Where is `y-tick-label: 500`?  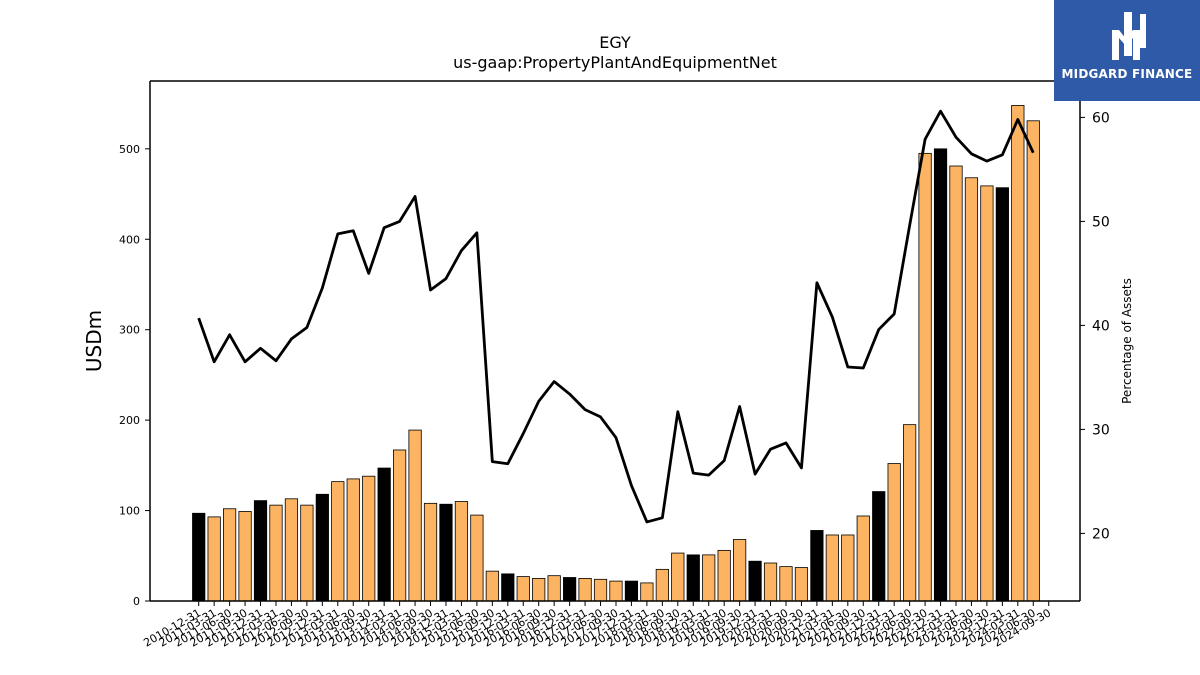 y-tick-label: 500 is located at coordinates (129, 149).